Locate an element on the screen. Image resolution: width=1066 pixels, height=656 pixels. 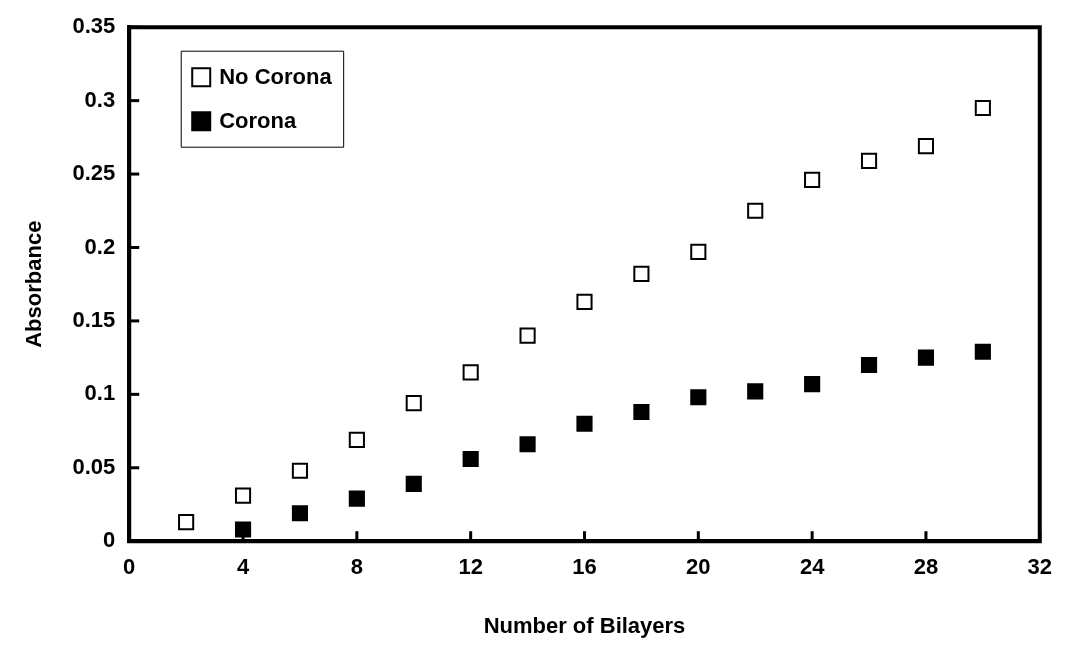
x-axis-title: Number of Bilayers is located at coordinates (584, 625).